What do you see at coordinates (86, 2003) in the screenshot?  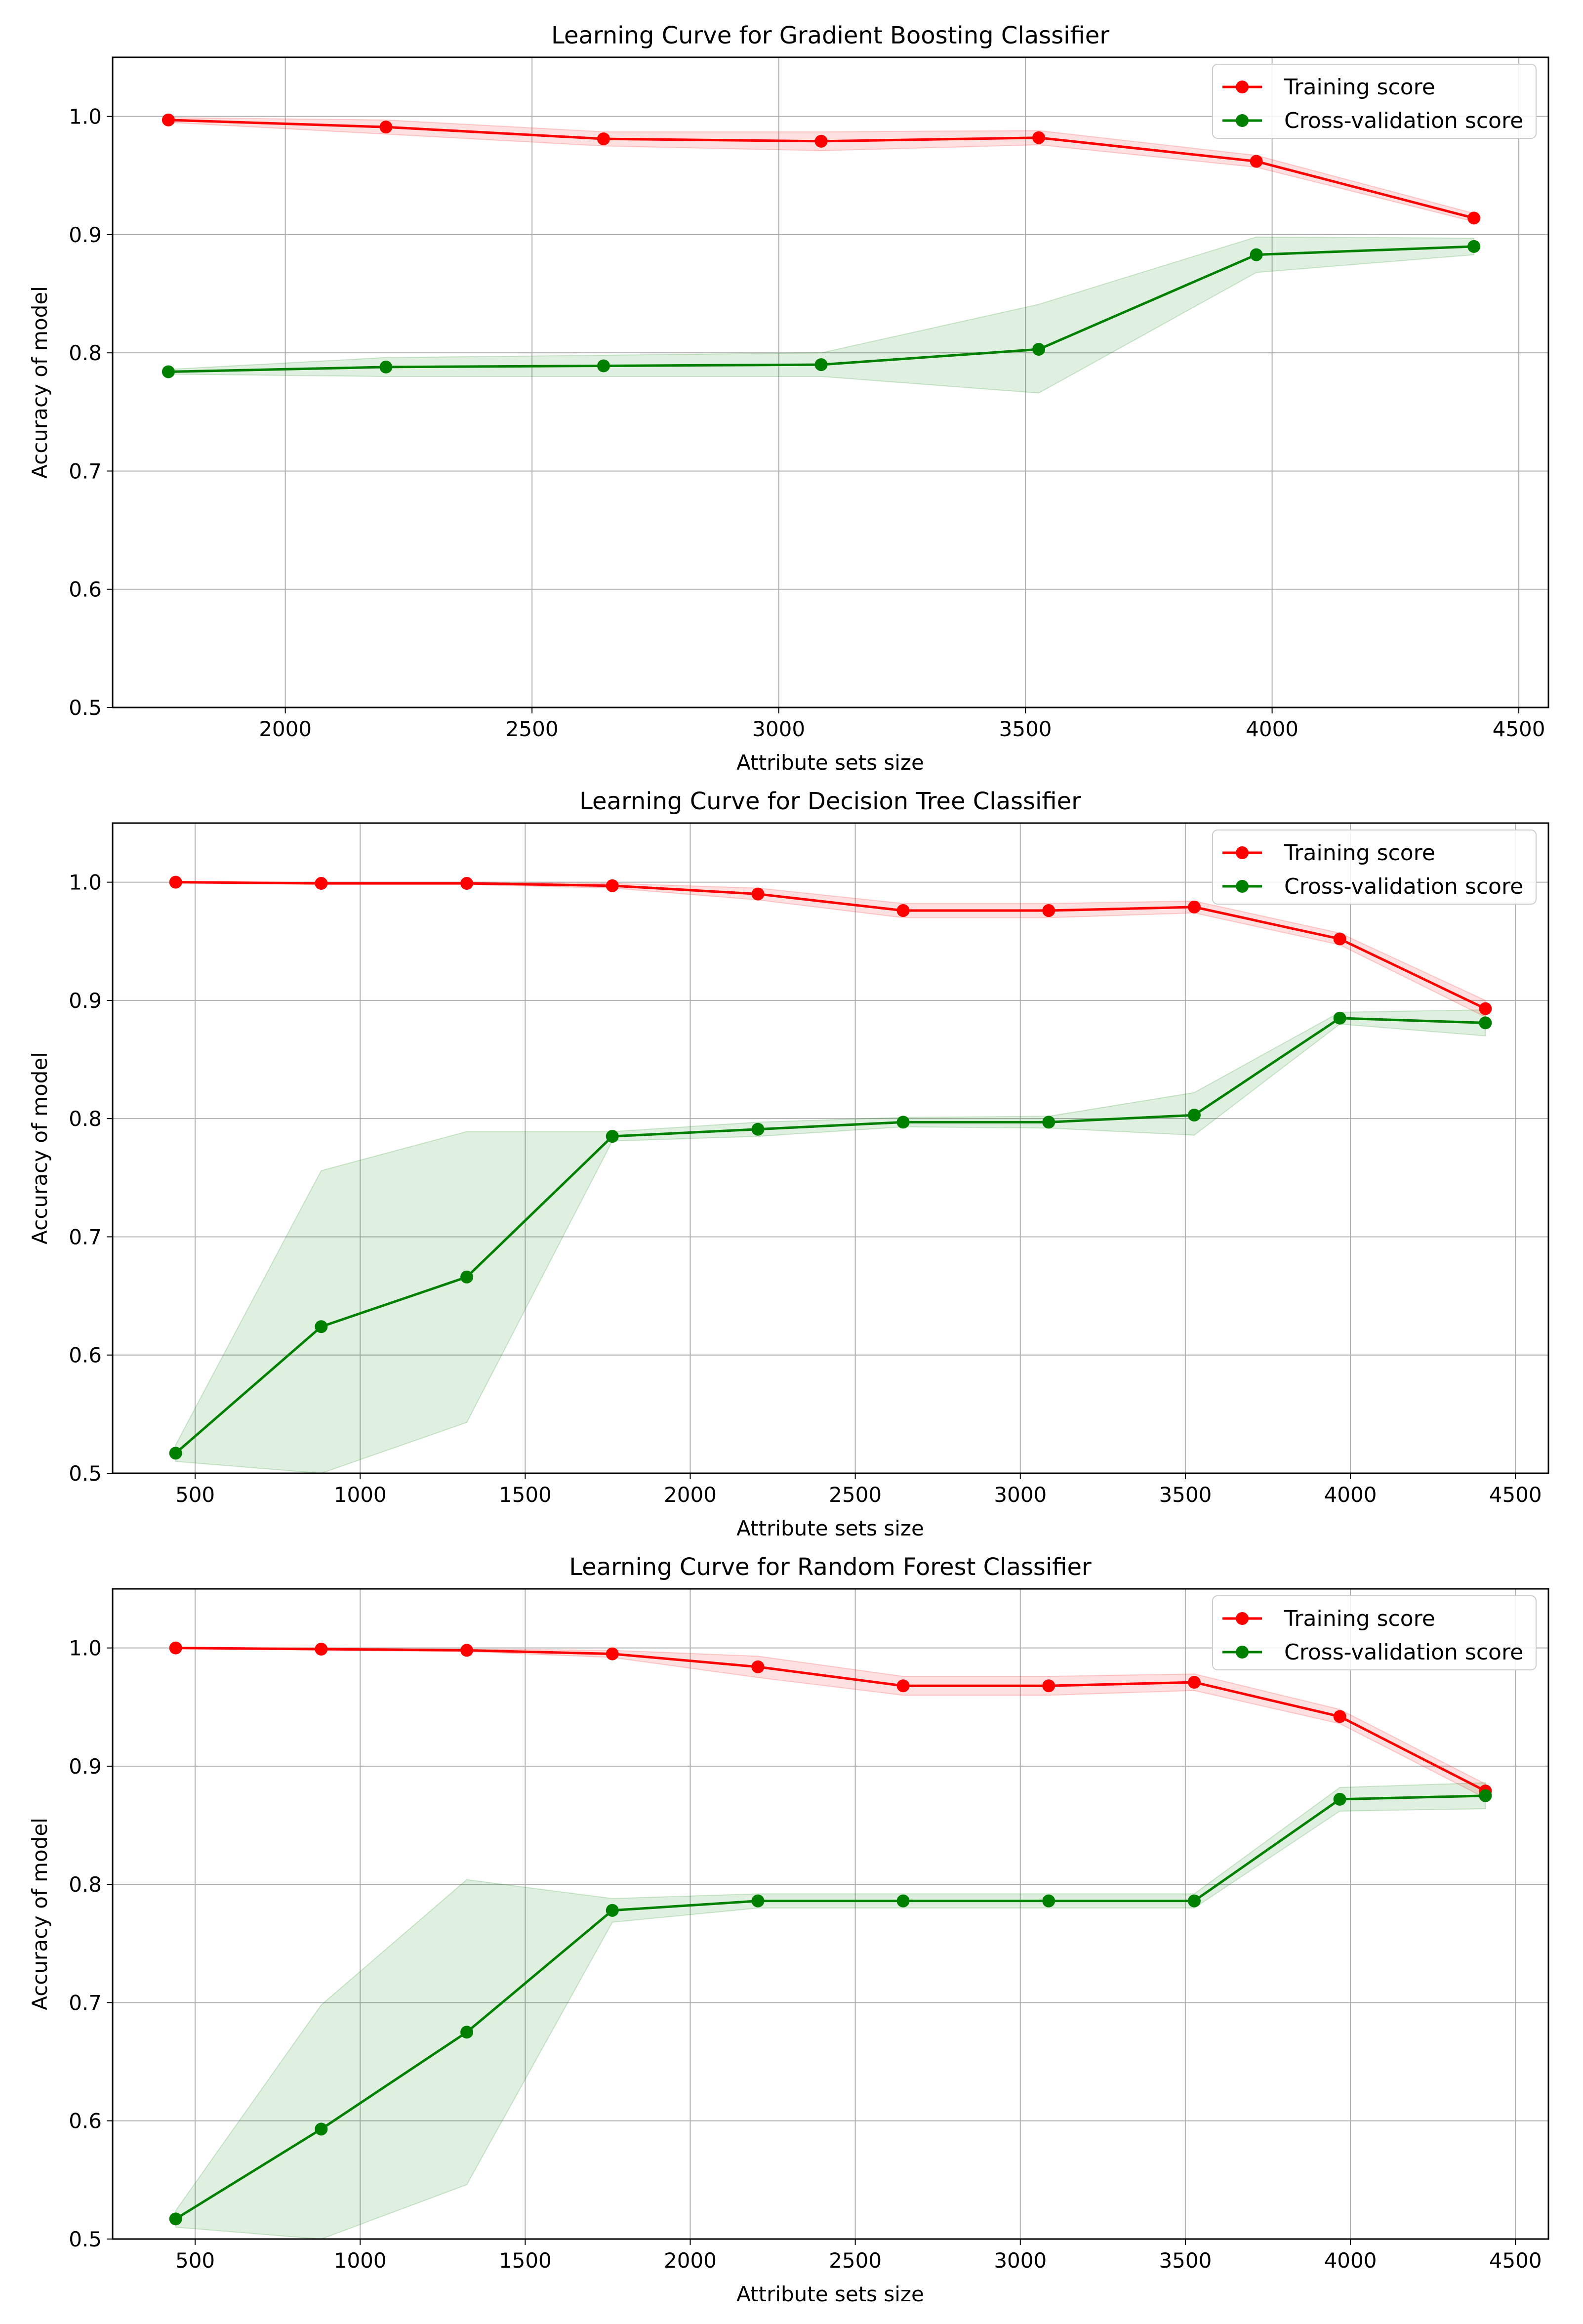 I see `y-tick-label: 0.7` at bounding box center [86, 2003].